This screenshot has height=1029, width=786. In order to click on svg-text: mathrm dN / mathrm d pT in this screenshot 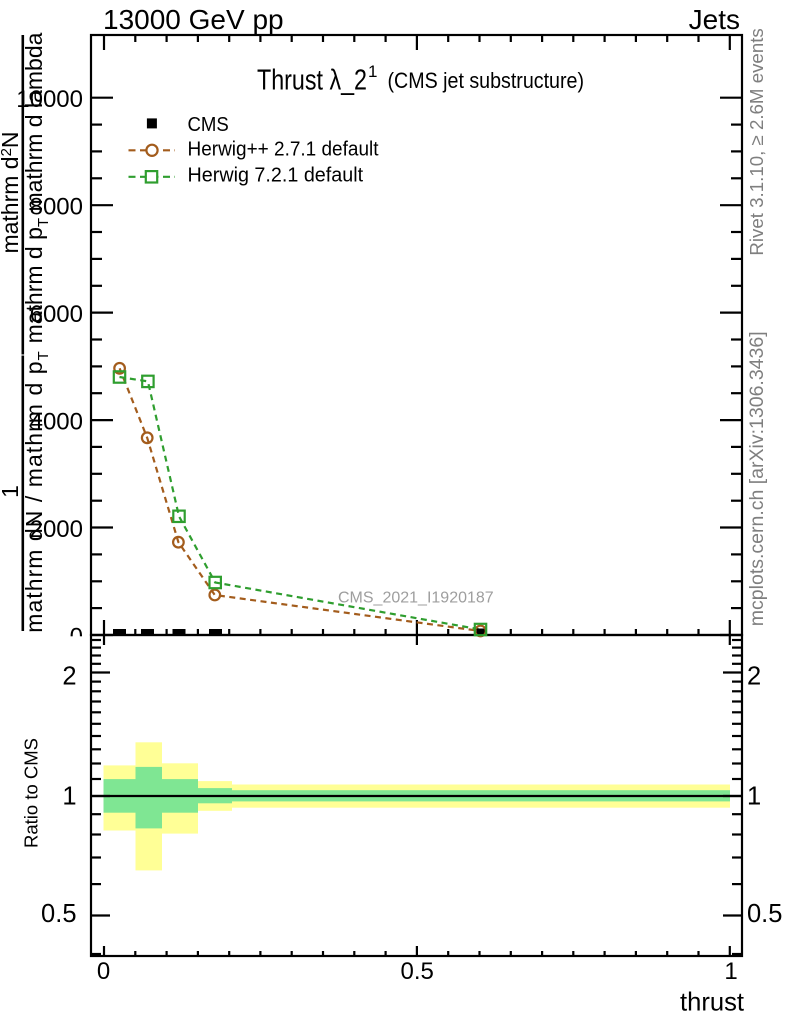, I will do `click(36, 491)`.